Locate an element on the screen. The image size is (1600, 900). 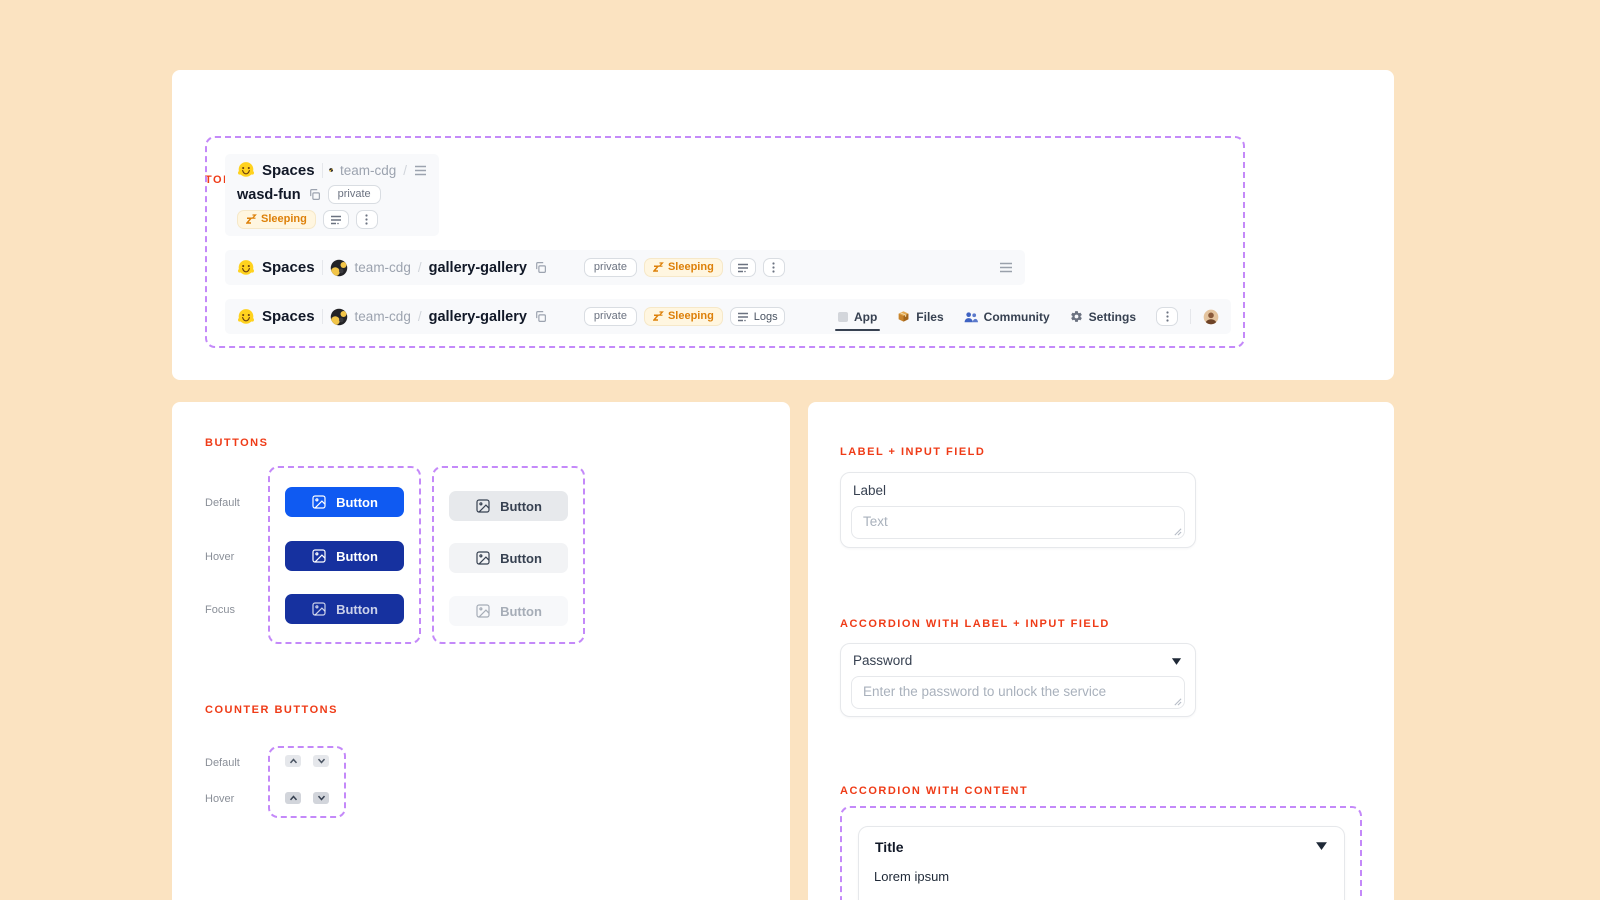
secondary-button-focus: Button is located at coordinates (508, 611).